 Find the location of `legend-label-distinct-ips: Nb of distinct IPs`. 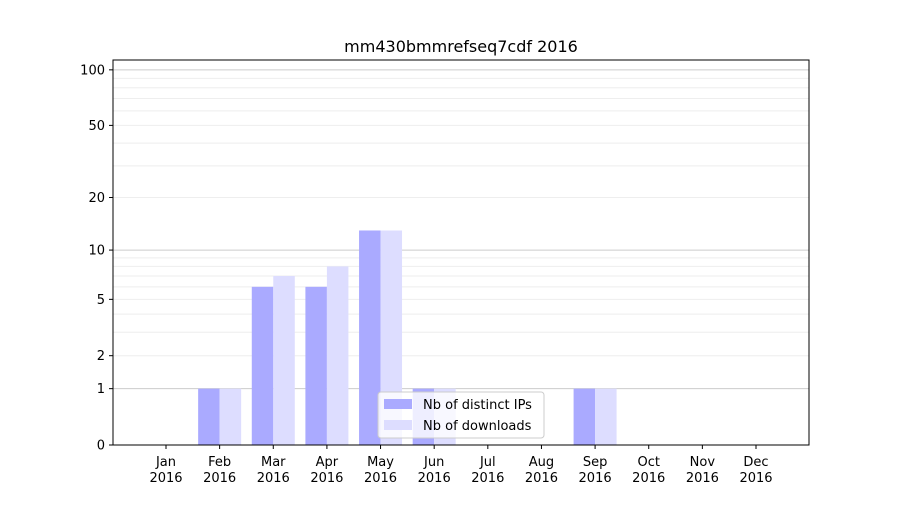

legend-label-distinct-ips: Nb of distinct IPs is located at coordinates (477, 405).